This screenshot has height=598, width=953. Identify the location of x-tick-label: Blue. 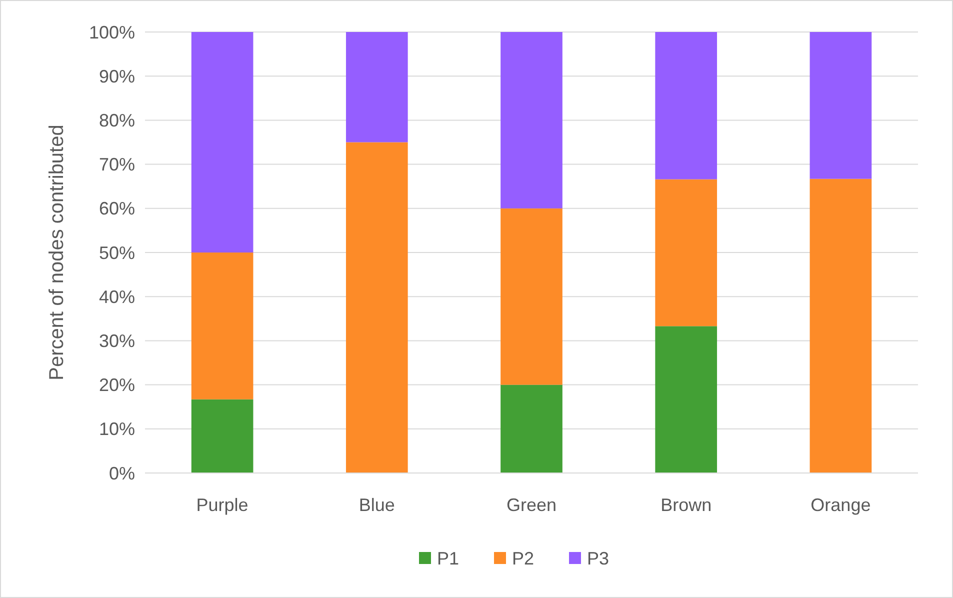
(376, 505).